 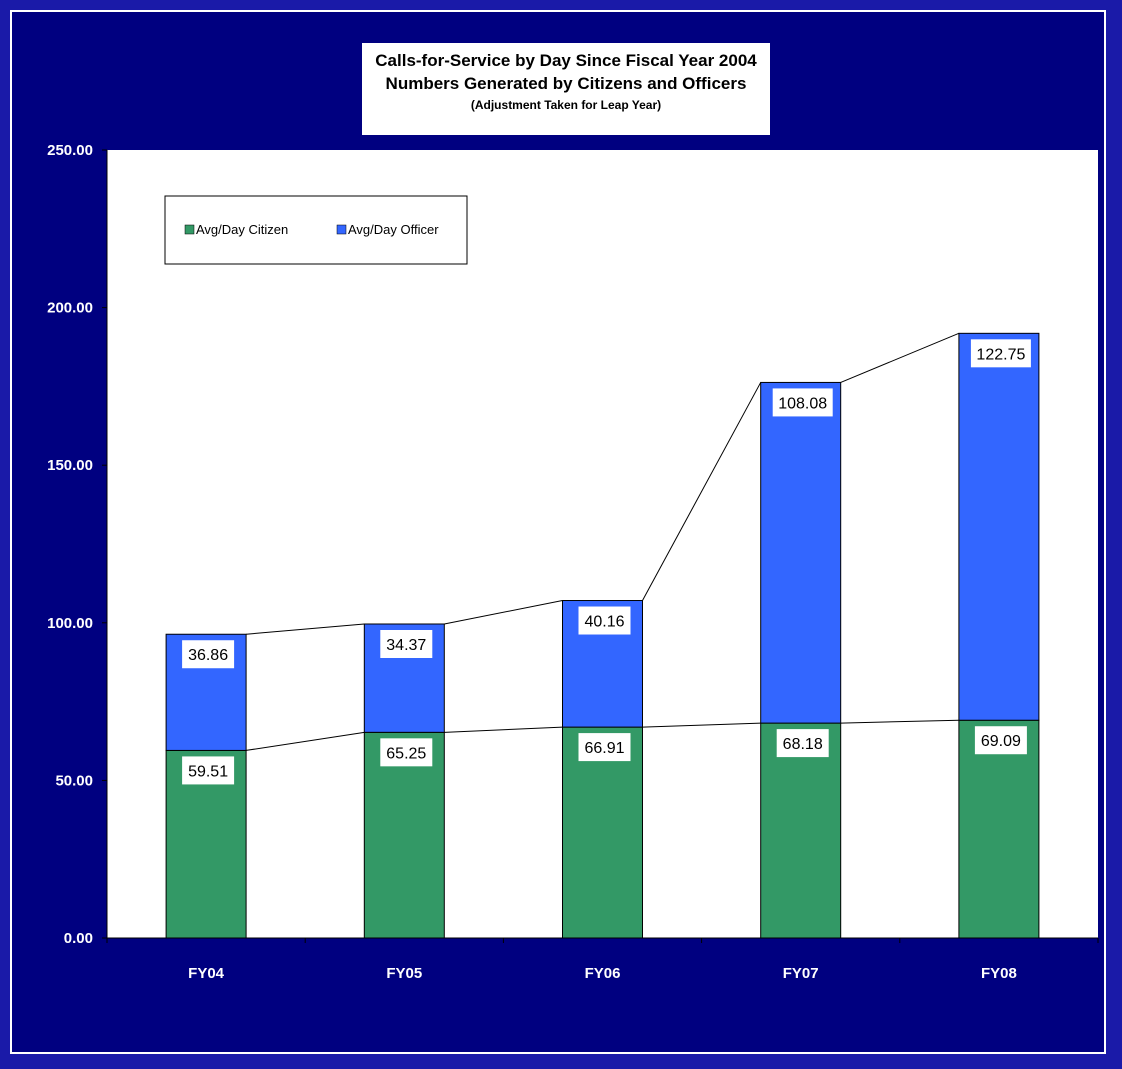 I want to click on y-tick-label: 50.00, so click(x=74, y=780).